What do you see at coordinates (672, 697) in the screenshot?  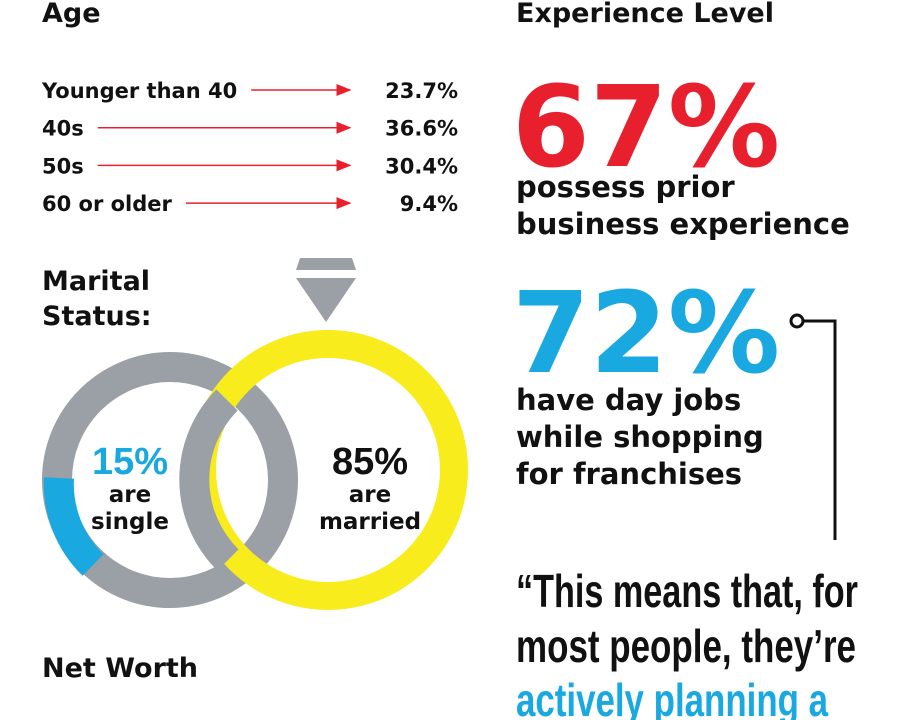 I see `quote-line: actively planning a` at bounding box center [672, 697].